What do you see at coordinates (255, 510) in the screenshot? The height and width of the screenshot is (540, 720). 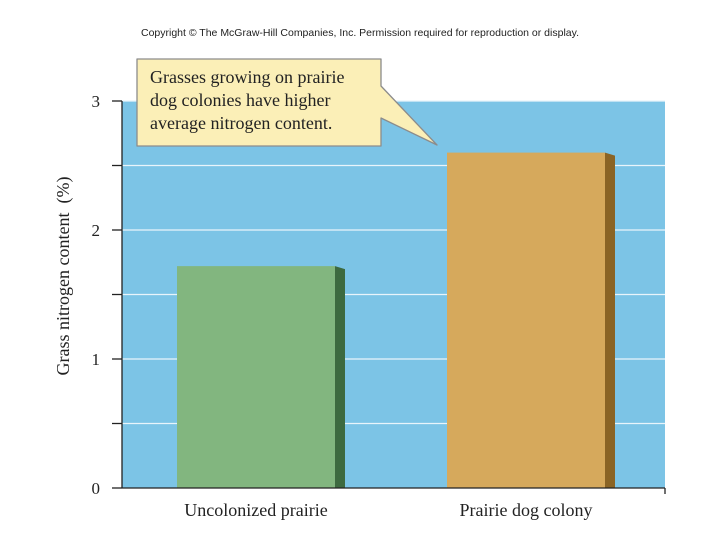 I see `x-tick-label: Uncolonized prairie` at bounding box center [255, 510].